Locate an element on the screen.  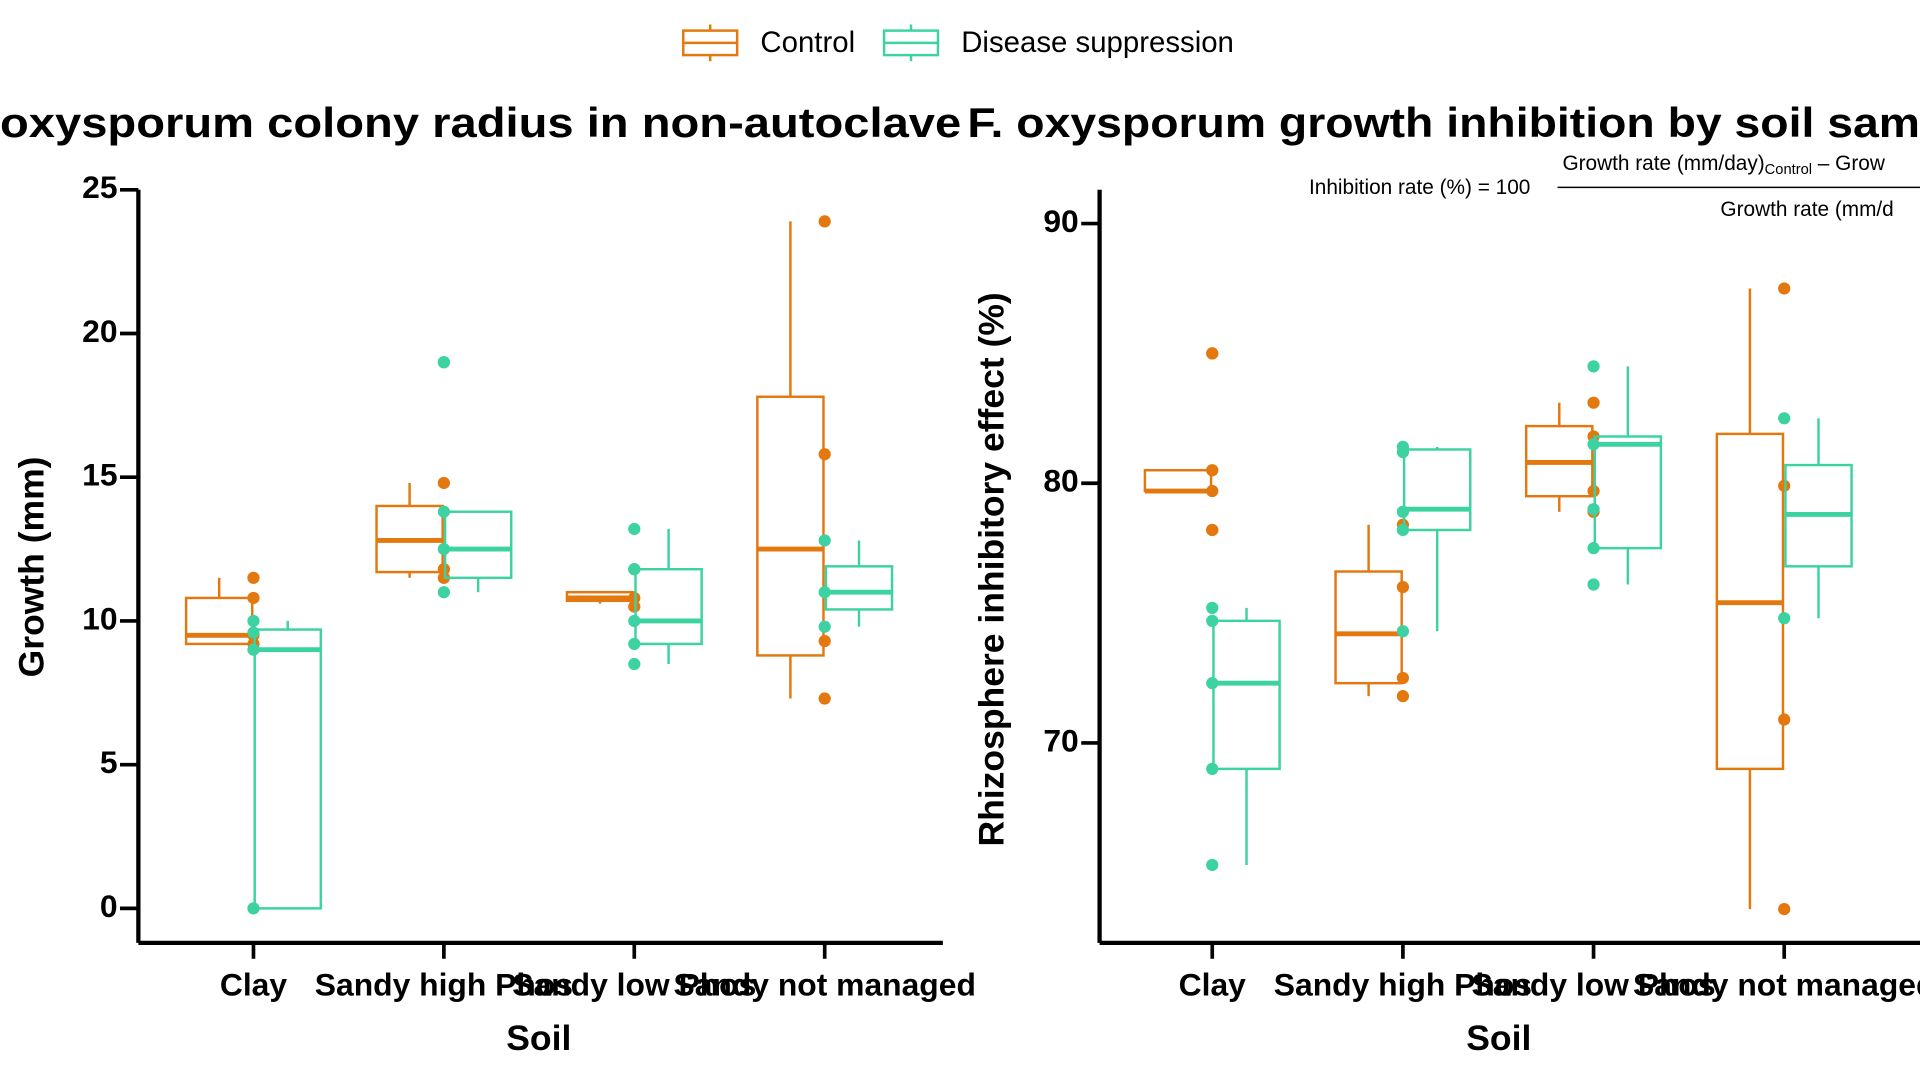
y-tick-label: 20 is located at coordinates (99, 331).